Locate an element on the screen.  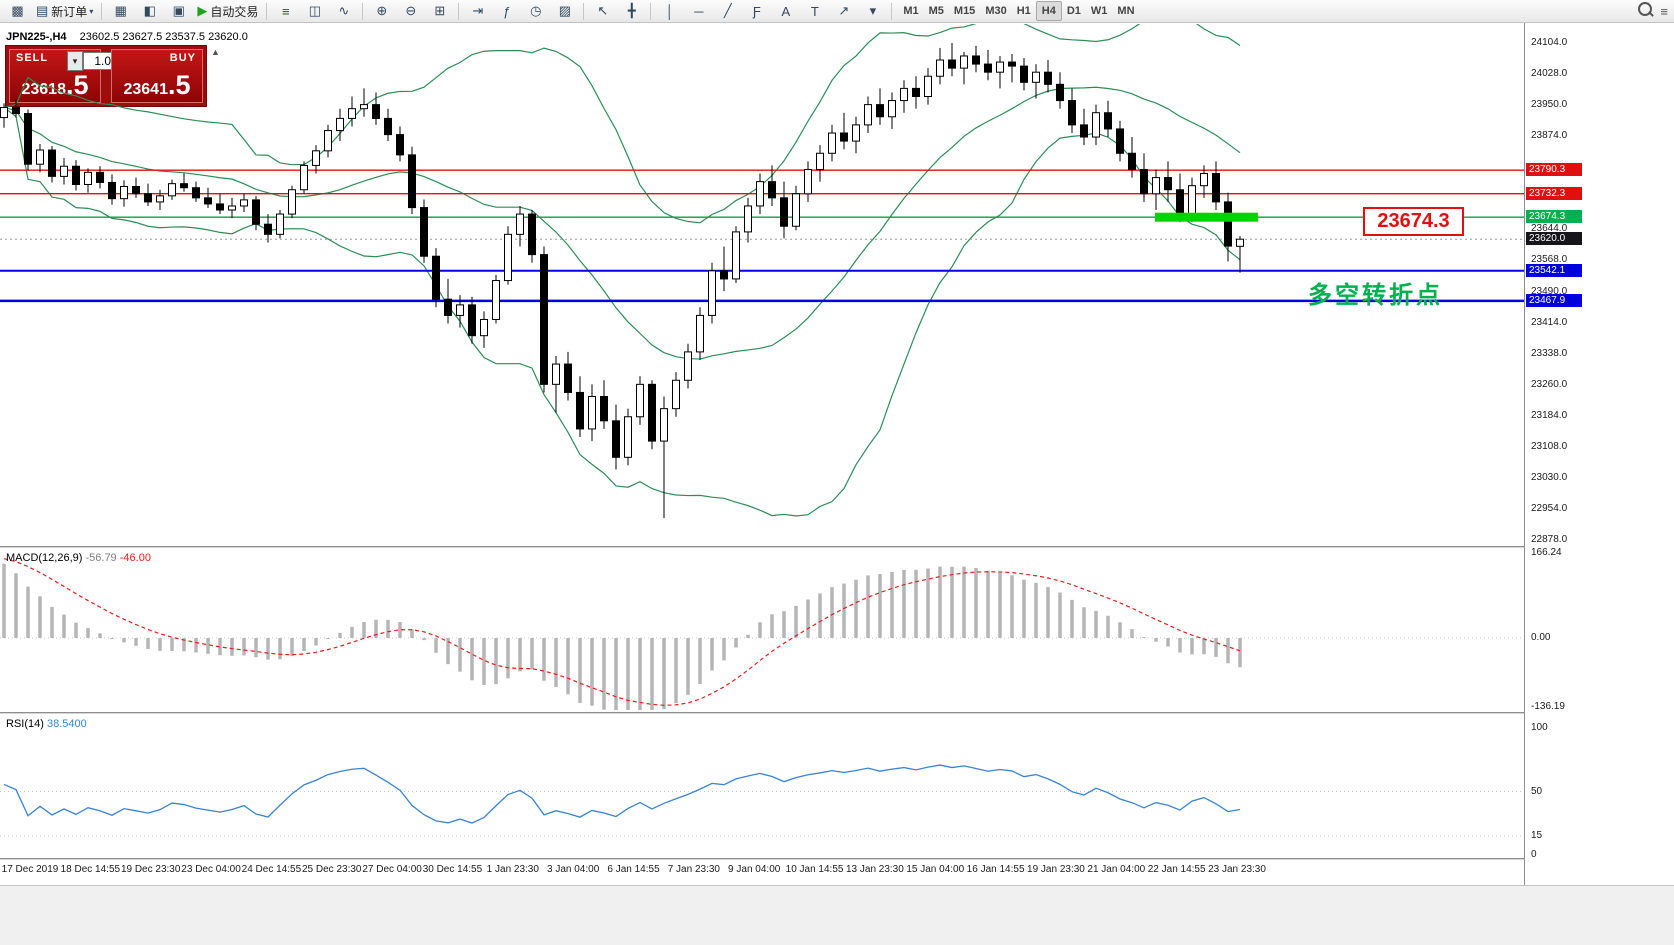
timeframe-m5-button: M5 is located at coordinates (936, 11).